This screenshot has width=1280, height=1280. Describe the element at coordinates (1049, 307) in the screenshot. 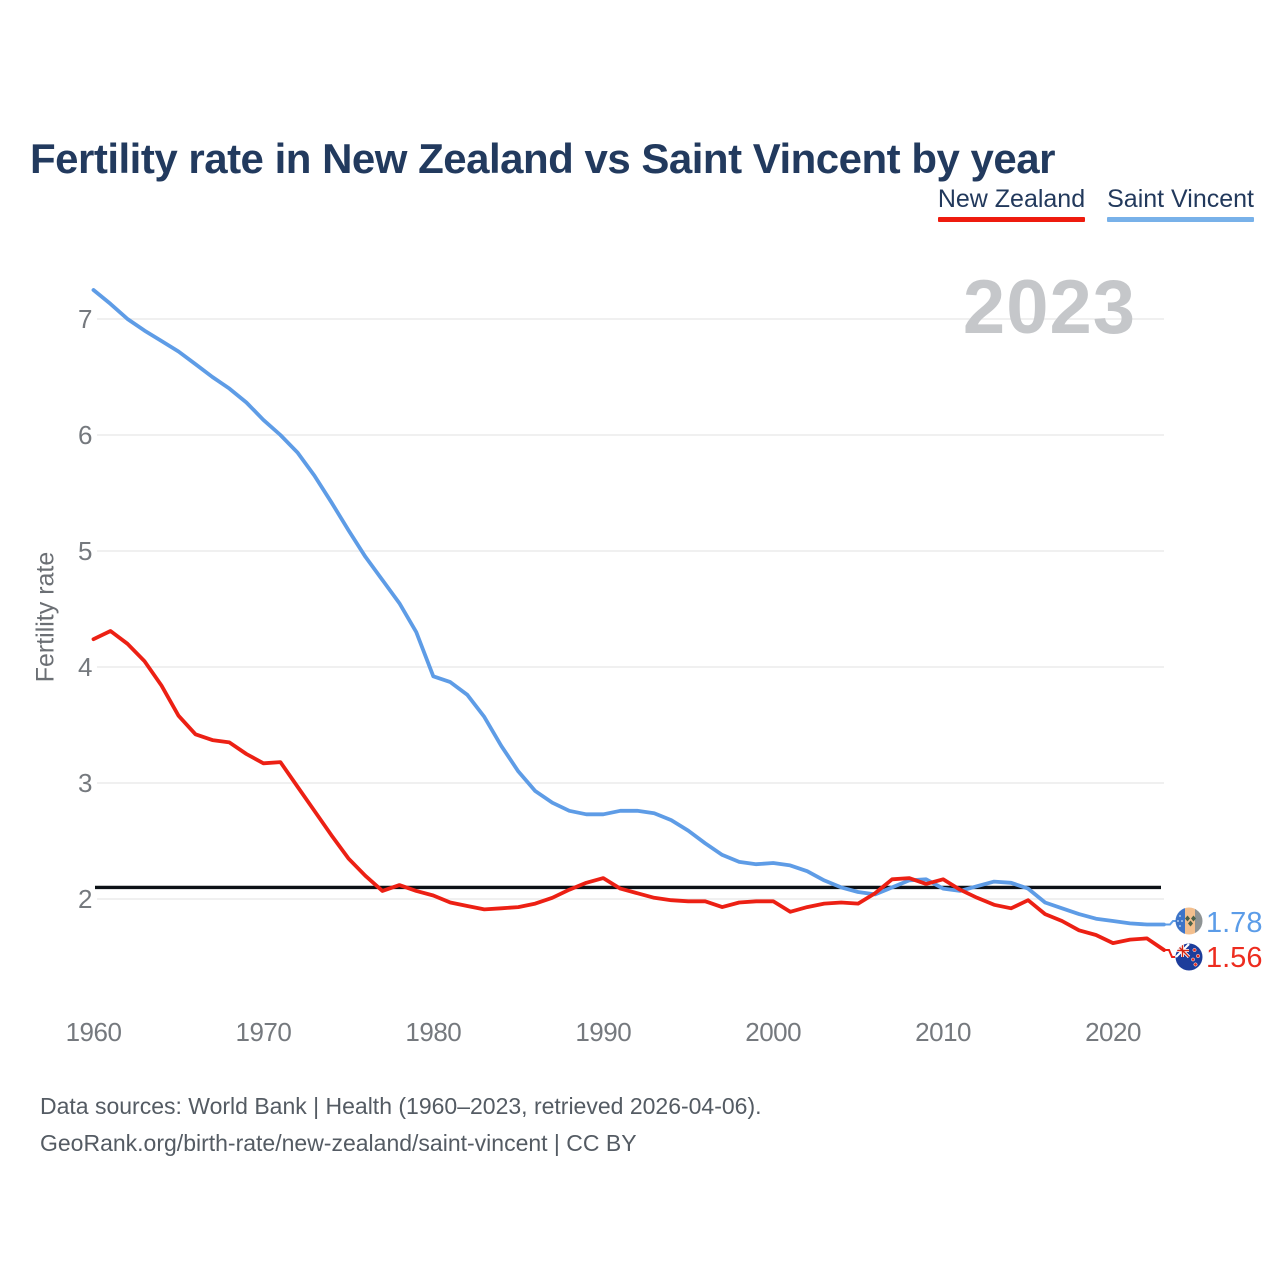

I see `watermark-year: 2023` at that location.